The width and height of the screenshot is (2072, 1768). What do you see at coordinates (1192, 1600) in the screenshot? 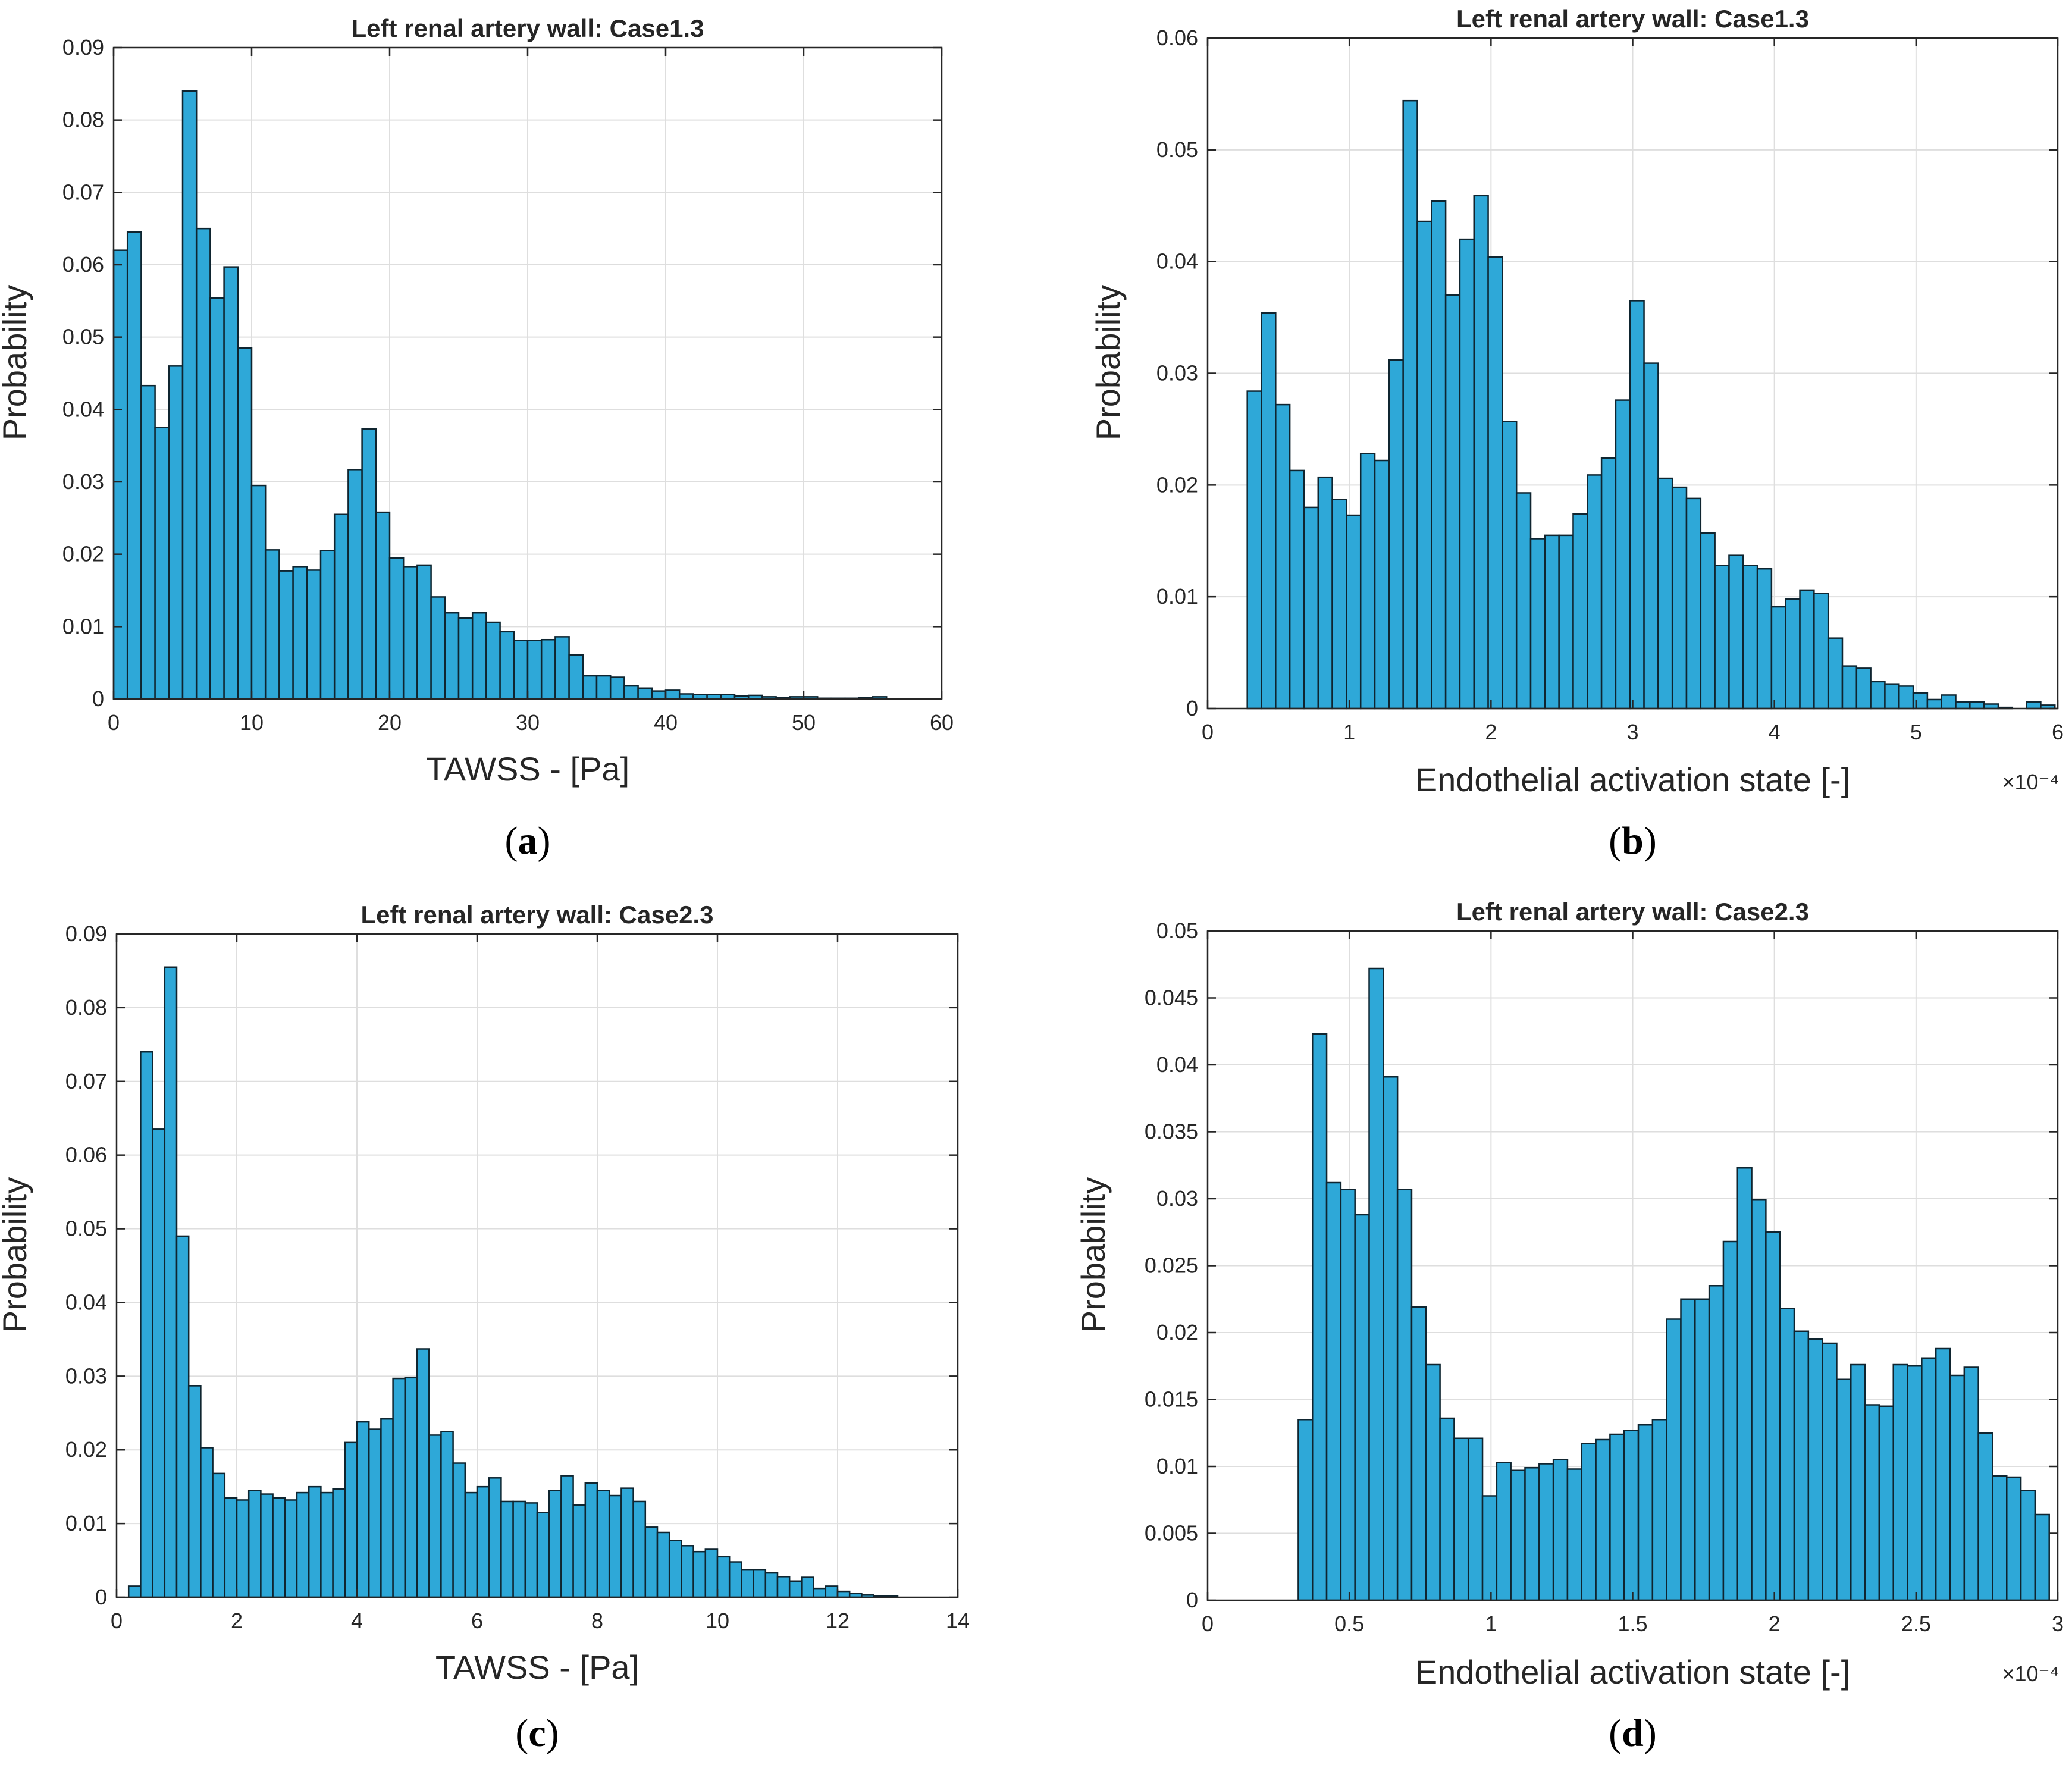
I see `y-tick-label: 0` at bounding box center [1192, 1600].